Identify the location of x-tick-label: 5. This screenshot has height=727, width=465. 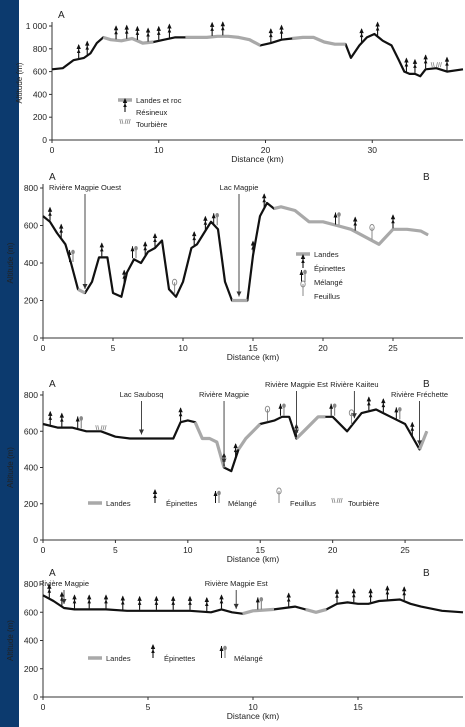
(115, 550).